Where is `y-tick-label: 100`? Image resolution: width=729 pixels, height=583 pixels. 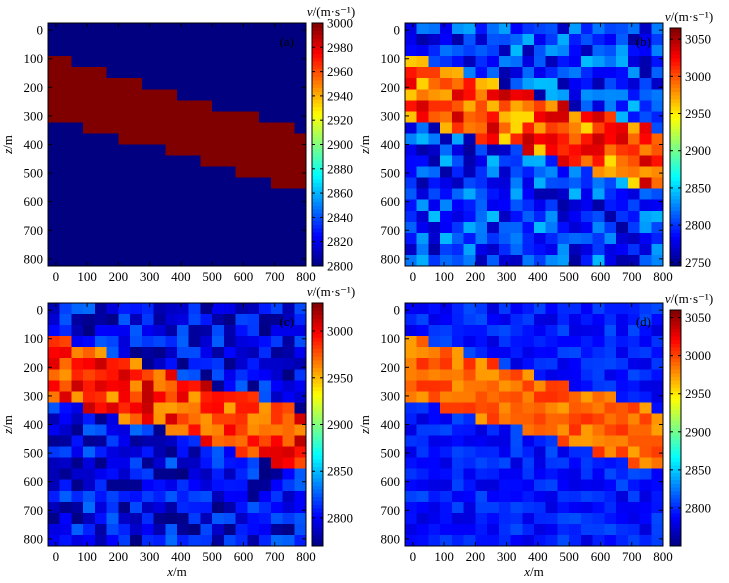 y-tick-label: 100 is located at coordinates (391, 338).